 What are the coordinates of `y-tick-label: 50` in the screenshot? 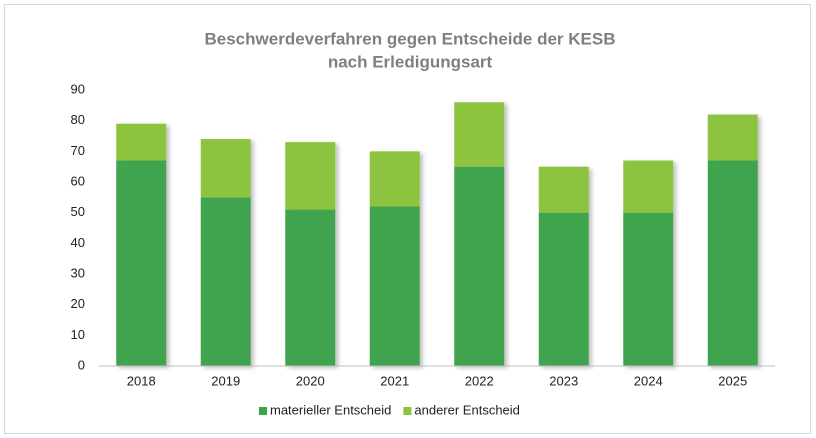 It's located at (78, 211).